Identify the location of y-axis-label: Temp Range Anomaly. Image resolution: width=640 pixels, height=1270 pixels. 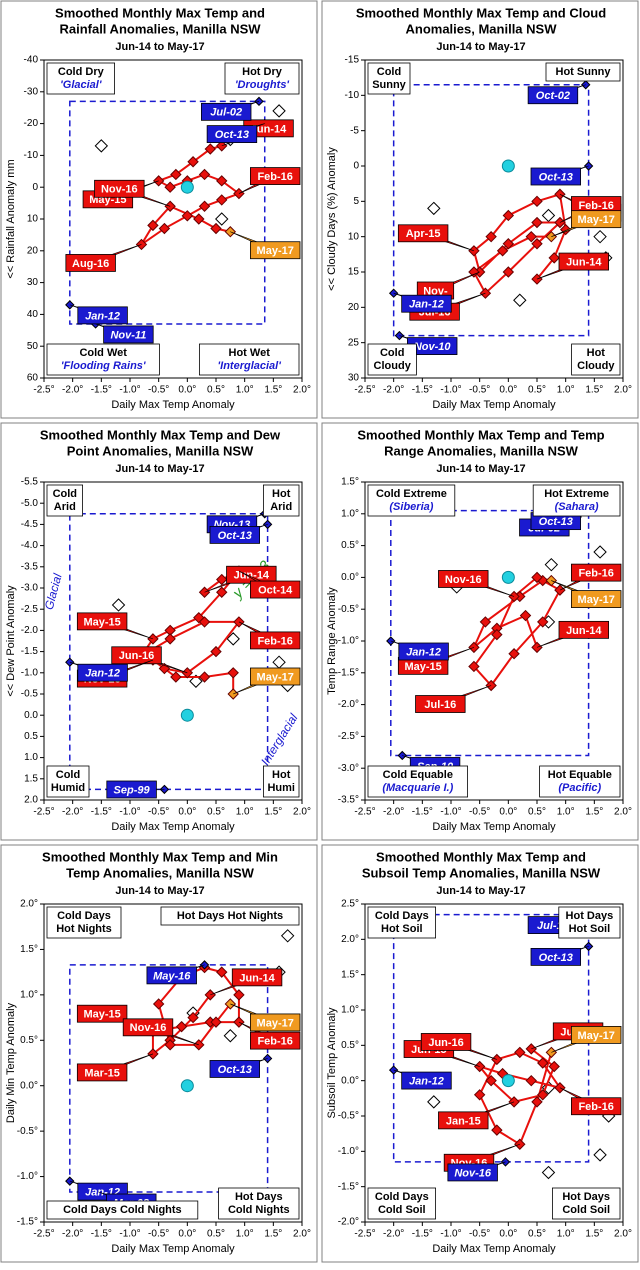
(332, 641).